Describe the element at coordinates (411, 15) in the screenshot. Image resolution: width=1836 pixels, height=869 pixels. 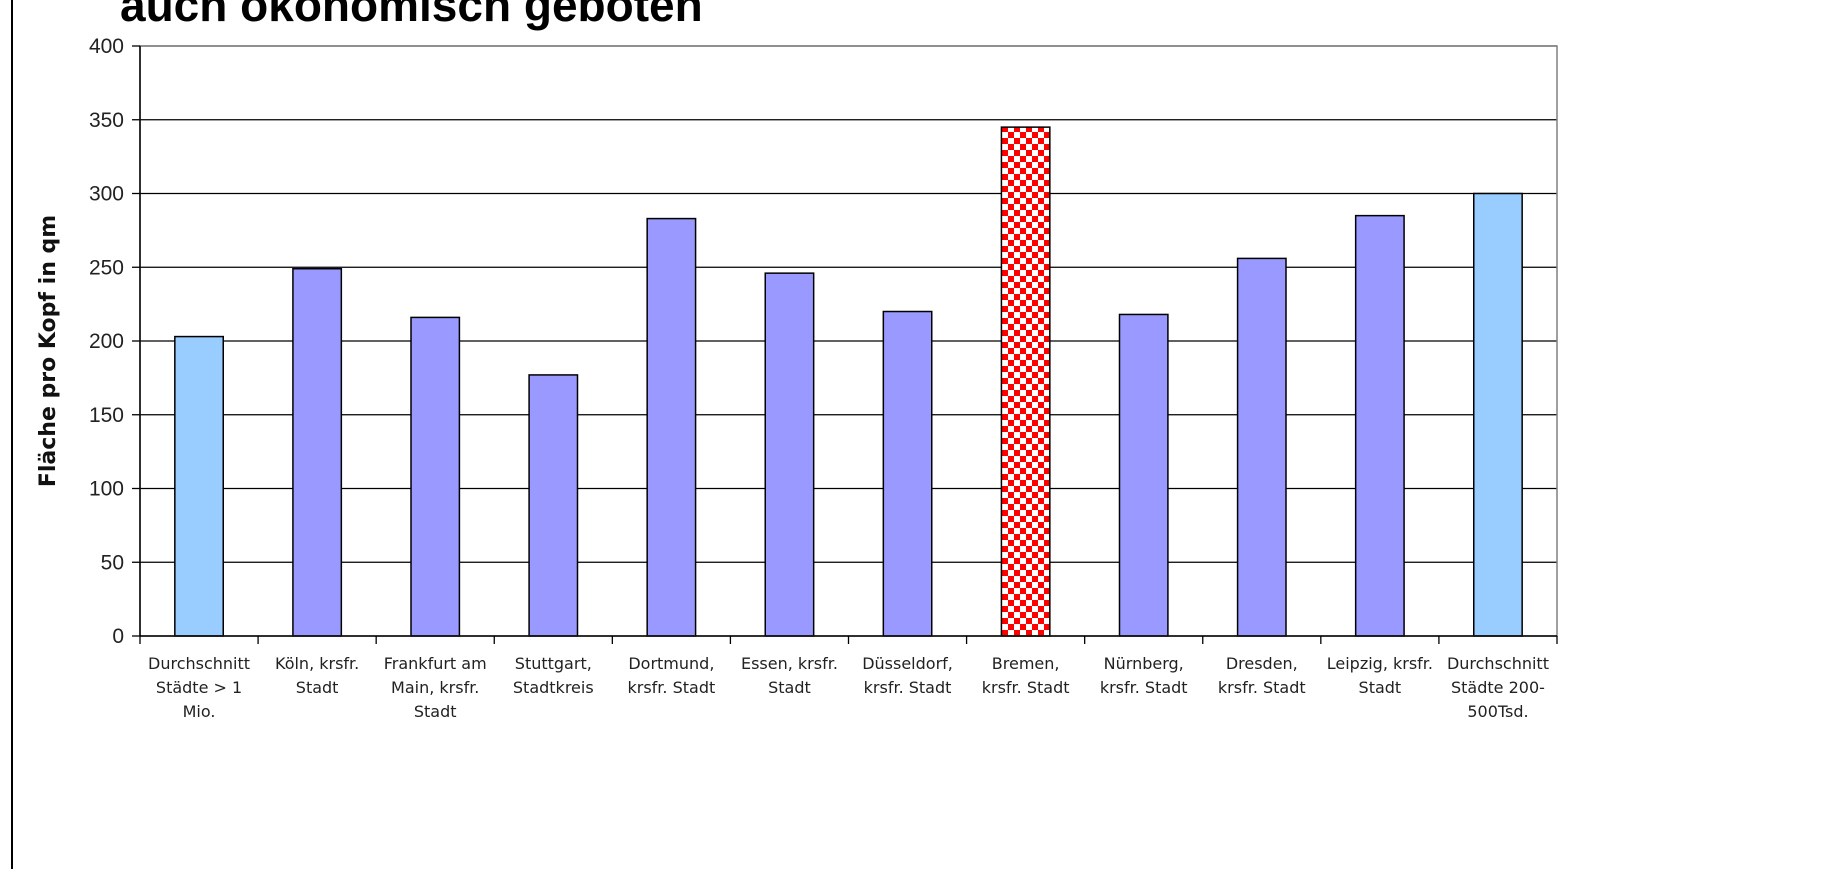
I see `slide-title: auch ökonomisch geboten` at that location.